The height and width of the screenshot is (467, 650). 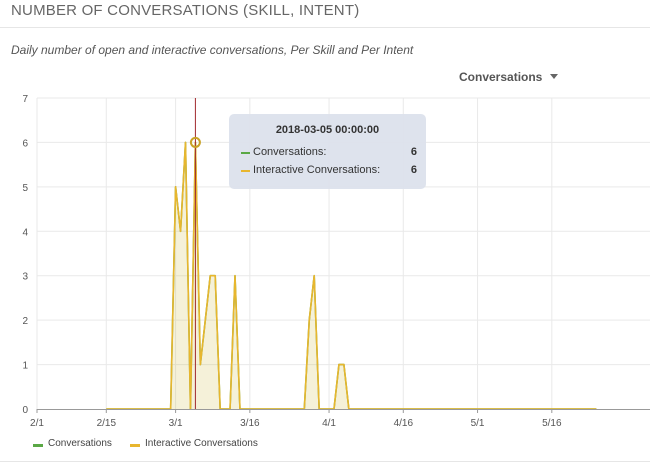 What do you see at coordinates (25, 366) in the screenshot?
I see `y-tick-label: 1` at bounding box center [25, 366].